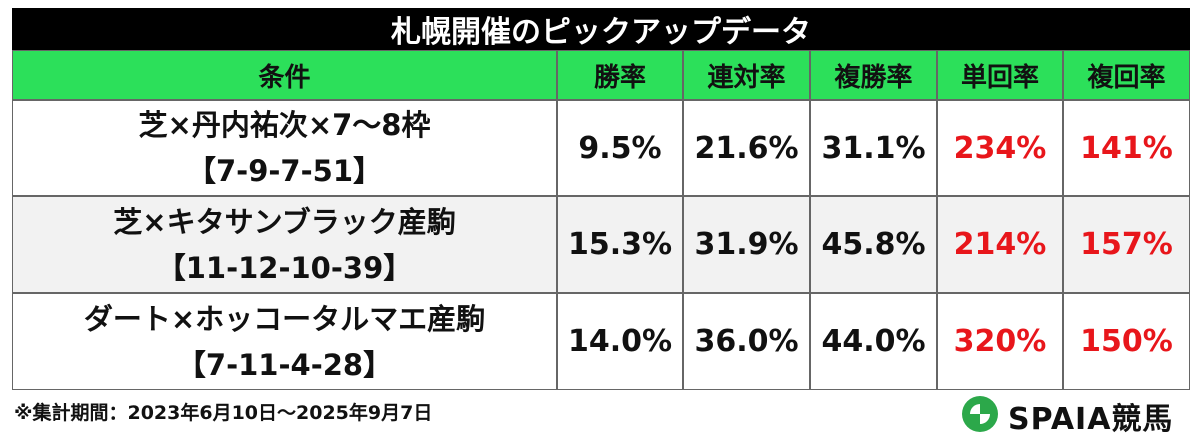  Describe the element at coordinates (284, 364) in the screenshot. I see `record: 【7-11-4-28】` at that location.